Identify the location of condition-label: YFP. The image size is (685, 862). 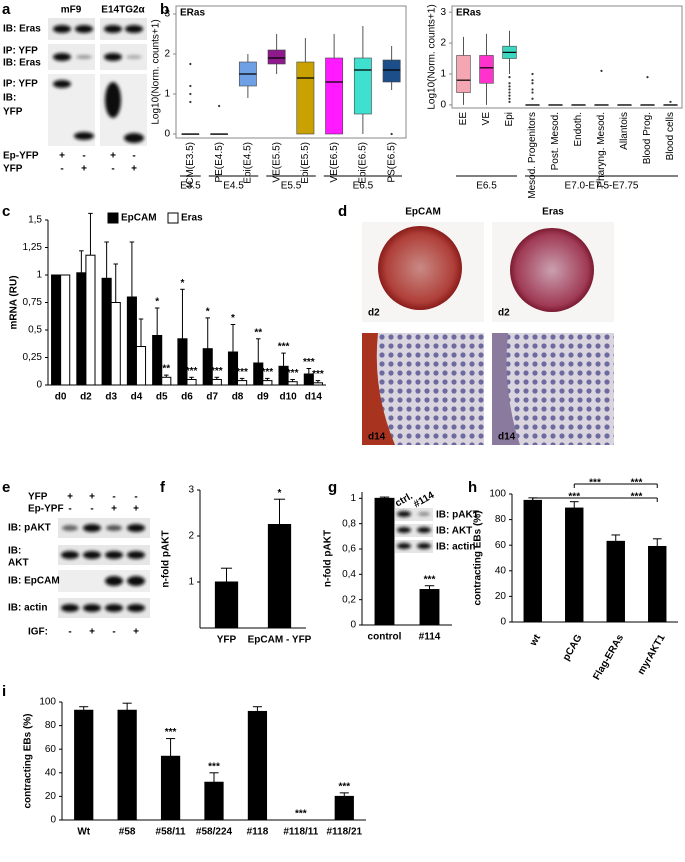
(38, 497).